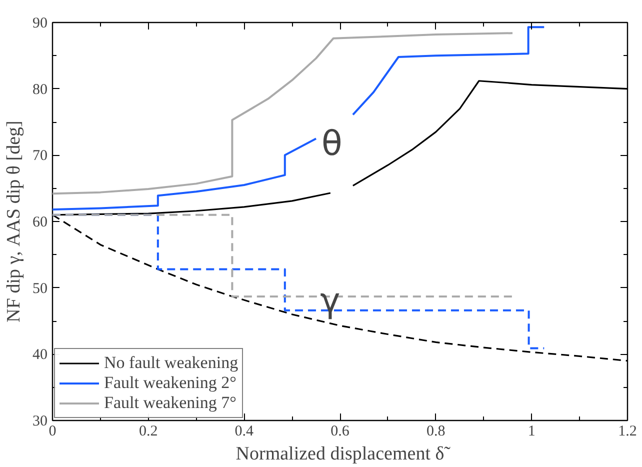 This screenshot has height=467, width=642. I want to click on y-tick-label: 70, so click(40, 156).